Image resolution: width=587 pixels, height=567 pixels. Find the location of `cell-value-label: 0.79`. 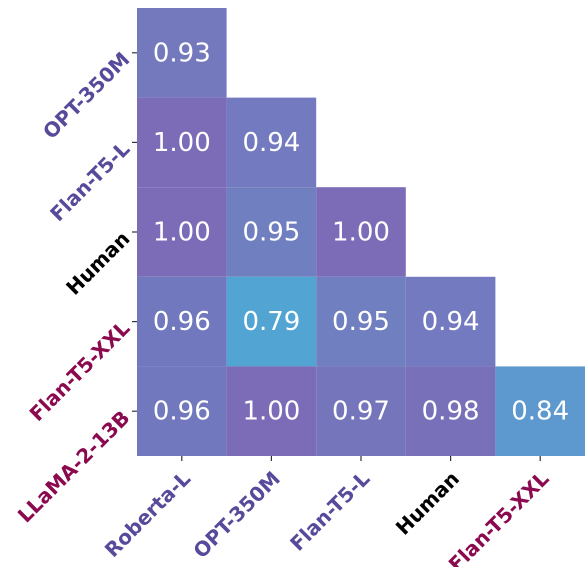

cell-value-label: 0.79 is located at coordinates (271, 322).